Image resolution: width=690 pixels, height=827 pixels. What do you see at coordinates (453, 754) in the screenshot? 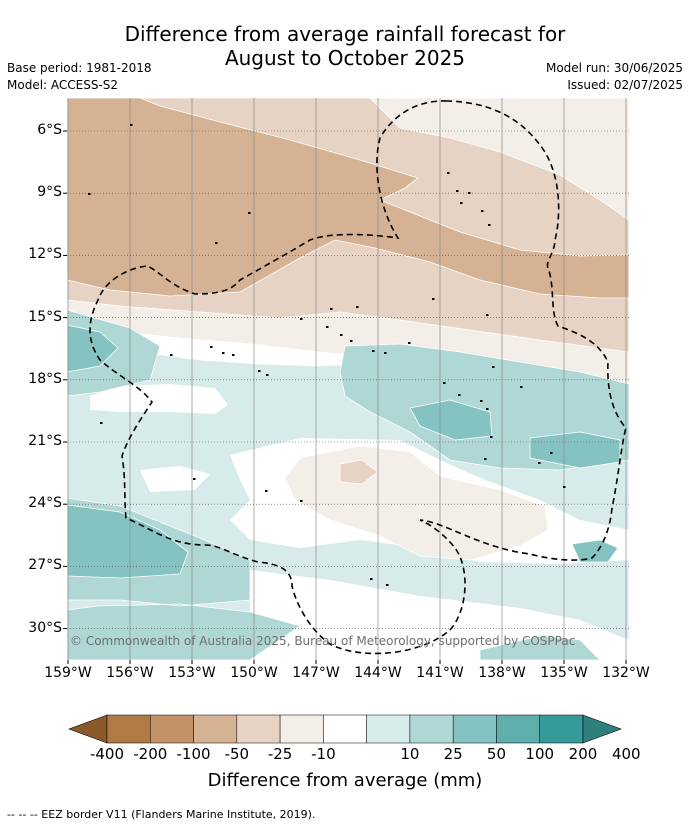
I see `colorbar-tick-label: 25` at bounding box center [453, 754].